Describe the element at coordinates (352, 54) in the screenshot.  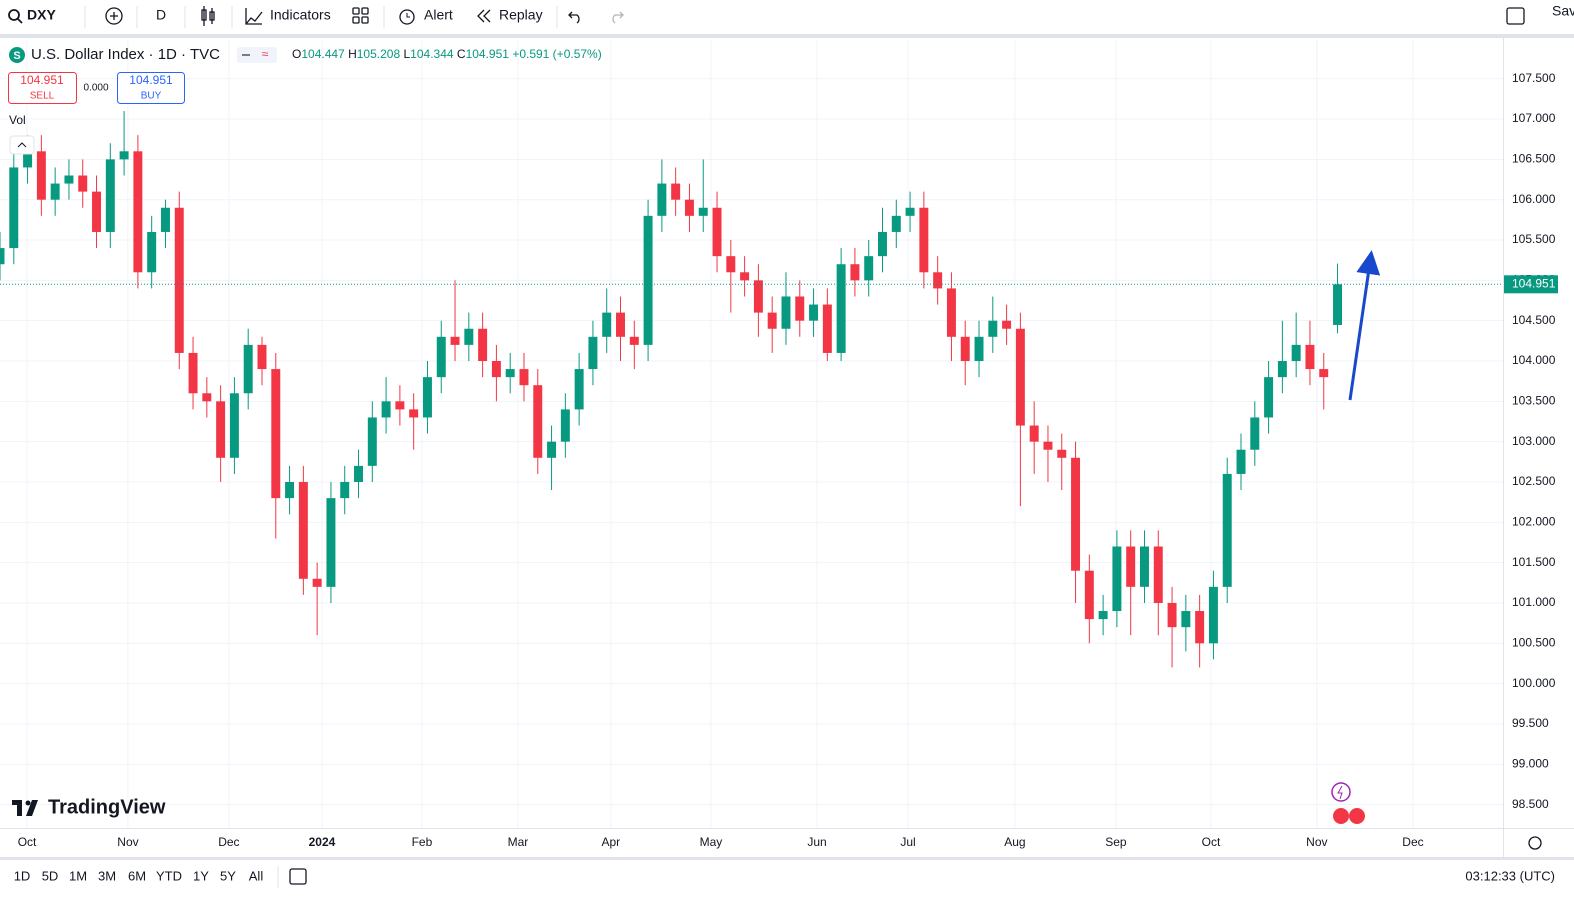
I see `ohlc-prefix: H` at that location.